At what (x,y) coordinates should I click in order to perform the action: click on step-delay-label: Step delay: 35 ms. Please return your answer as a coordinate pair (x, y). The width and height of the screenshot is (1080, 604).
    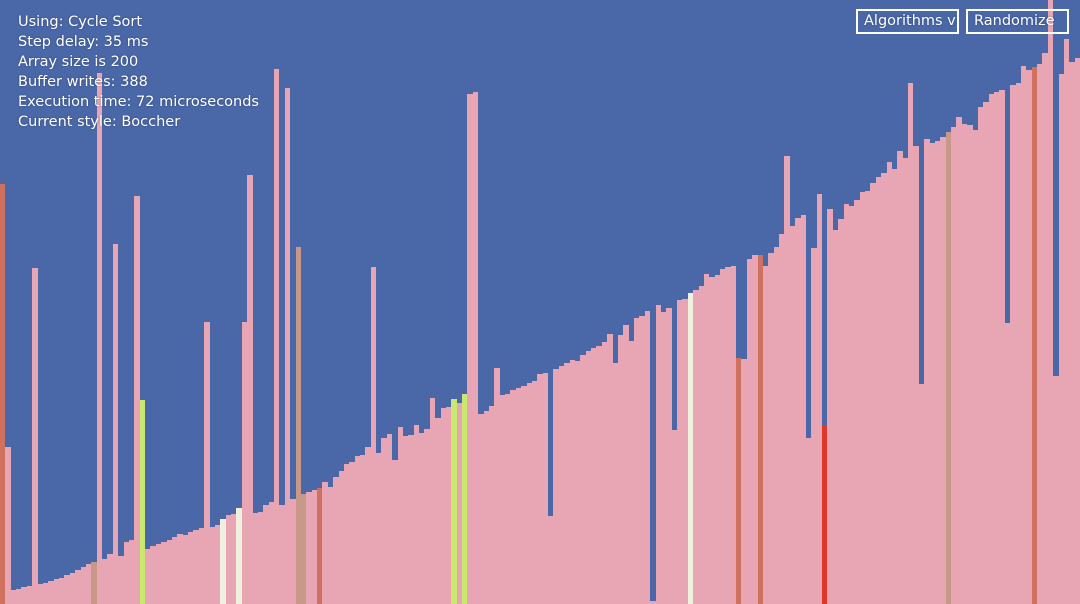
    Looking at the image, I should click on (83, 42).